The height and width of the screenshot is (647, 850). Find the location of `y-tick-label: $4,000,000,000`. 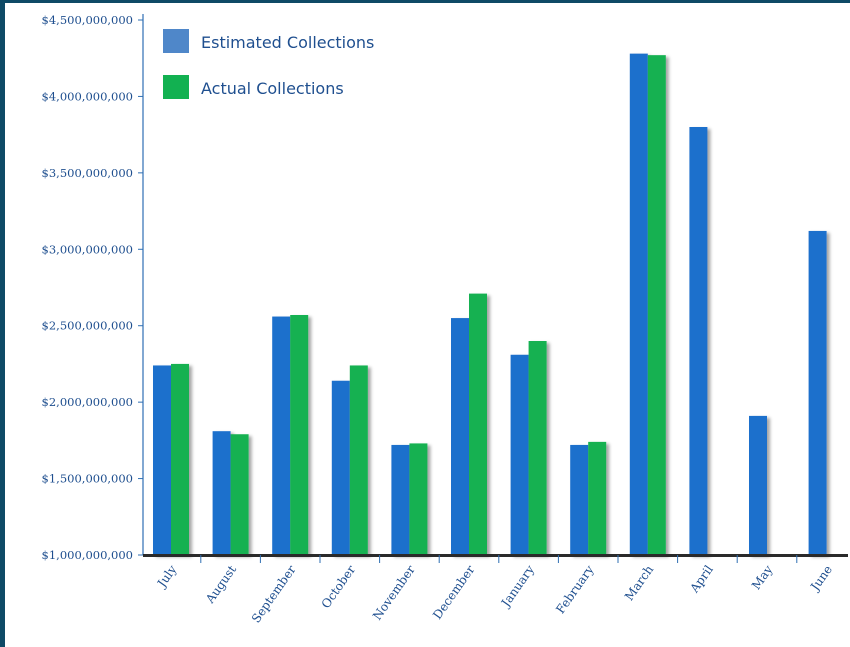

y-tick-label: $4,000,000,000 is located at coordinates (87, 96).